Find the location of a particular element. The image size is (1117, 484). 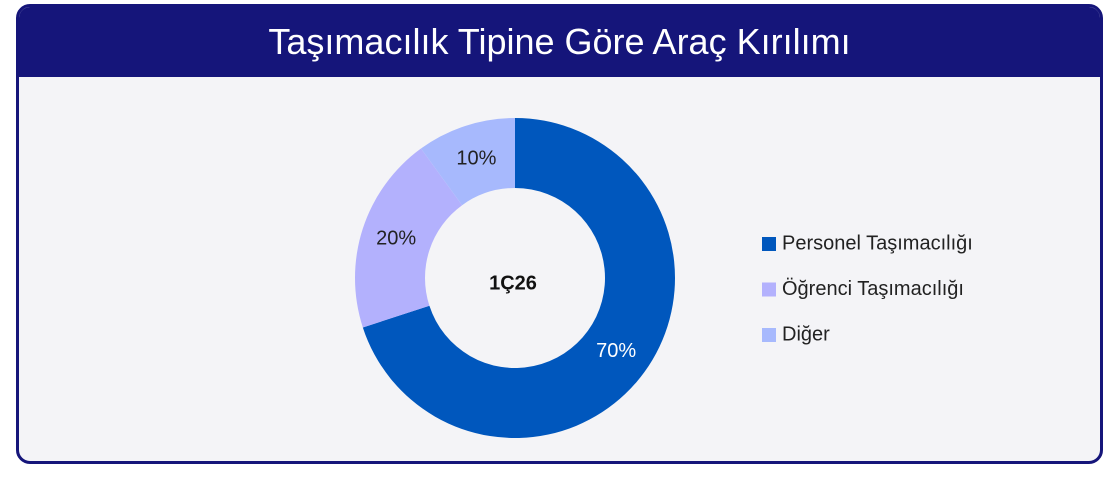

data-label: 20% is located at coordinates (396, 239).